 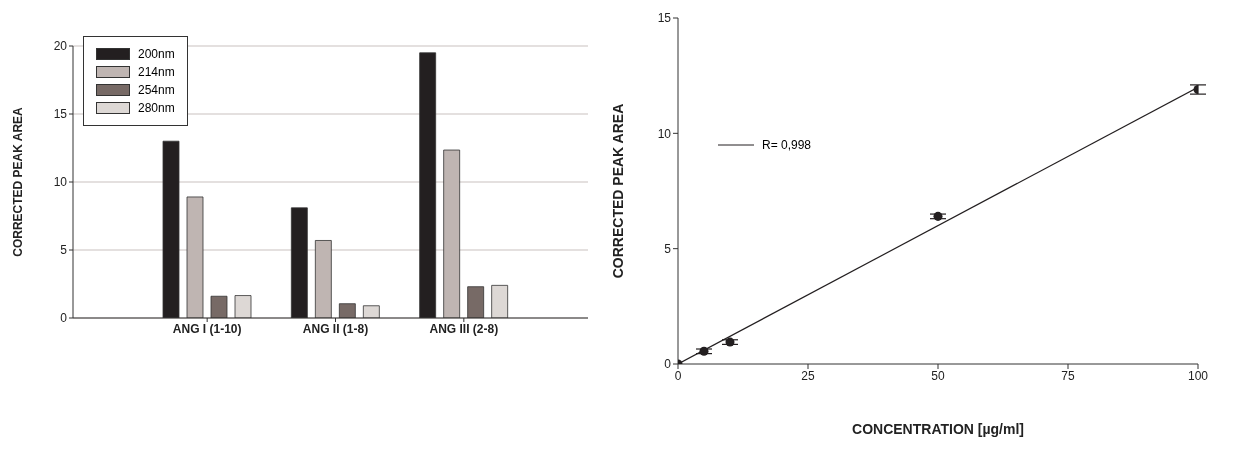 I want to click on x-tick-label: ANG I (1-10), so click(x=207, y=328).